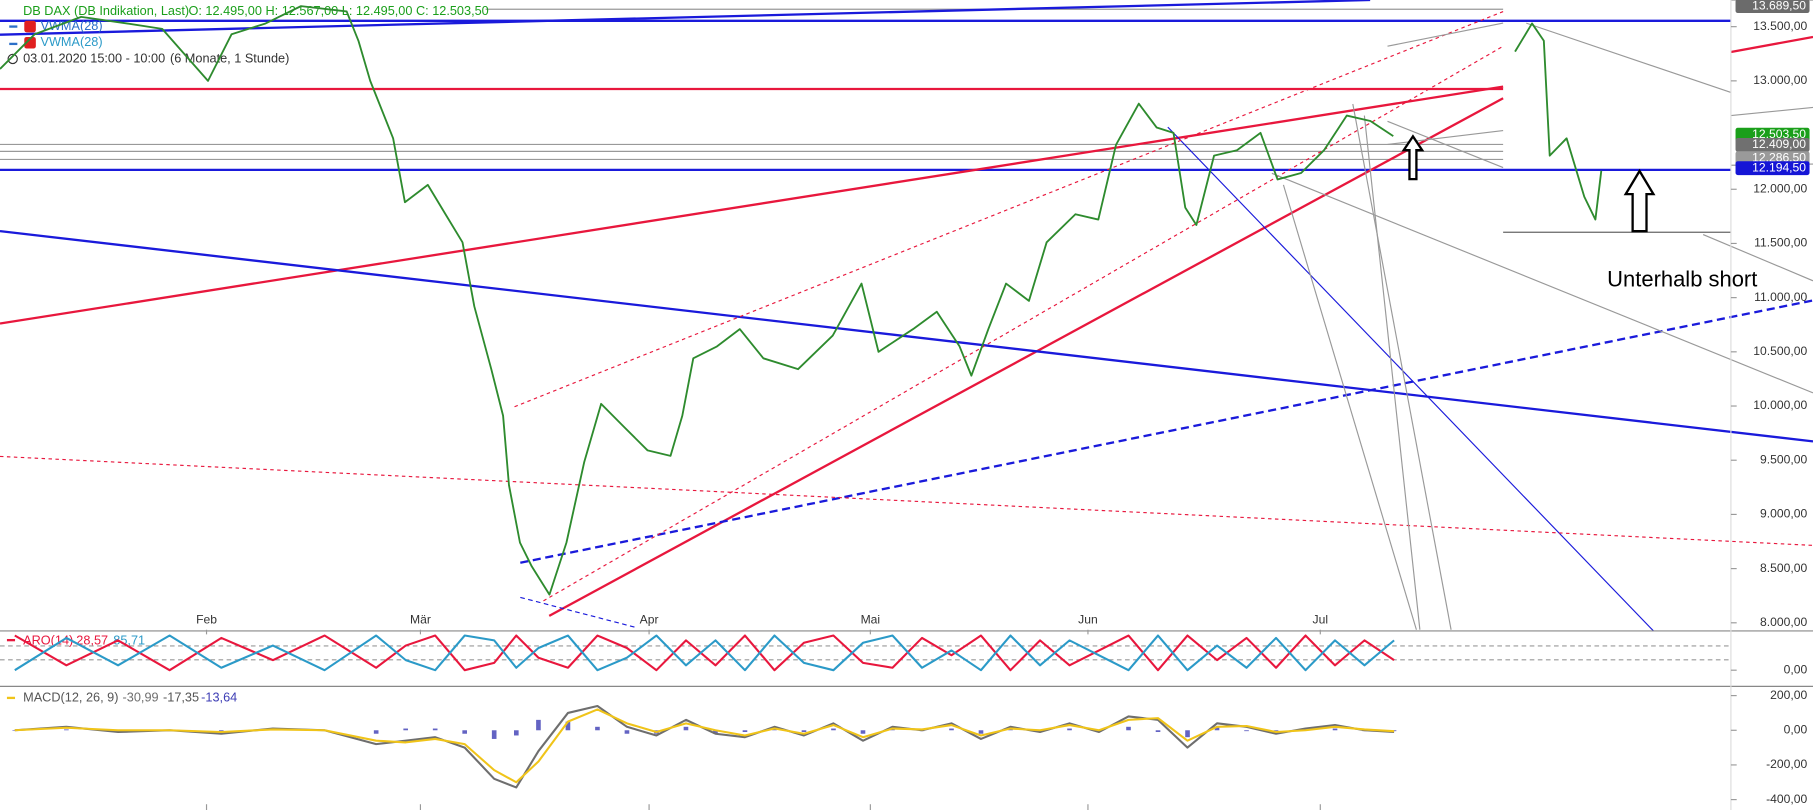  Describe the element at coordinates (1783, 459) in the screenshot. I see `y-tick-label: 9.500,00` at that location.